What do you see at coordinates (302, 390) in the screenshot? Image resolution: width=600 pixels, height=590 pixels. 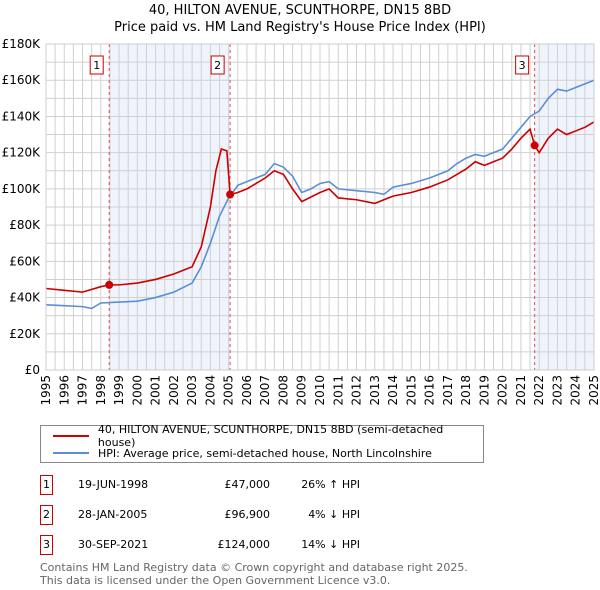 I see `x-tick-label: 2009` at bounding box center [302, 390].